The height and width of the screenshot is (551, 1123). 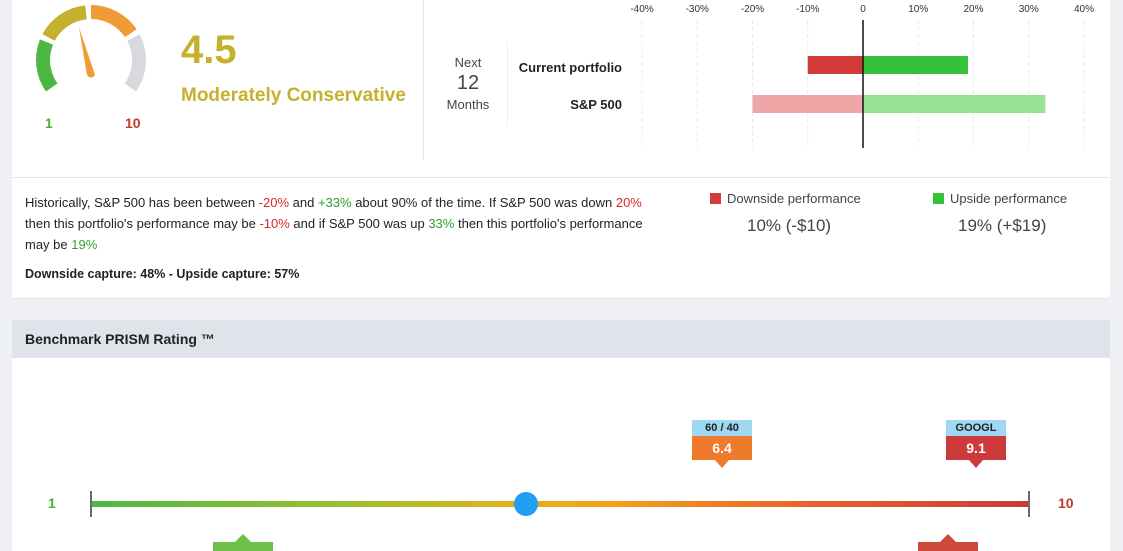 I want to click on risk-gauge, so click(x=91, y=48).